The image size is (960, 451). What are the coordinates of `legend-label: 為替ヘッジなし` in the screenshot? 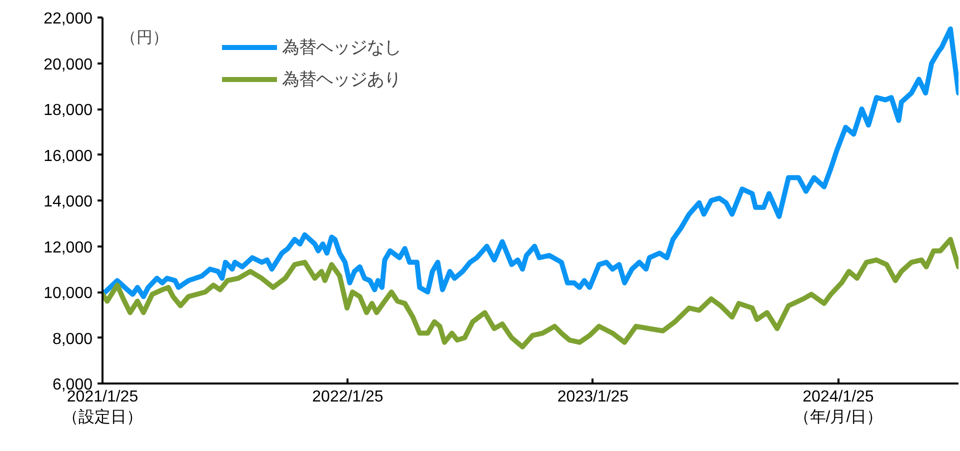 It's located at (341, 47).